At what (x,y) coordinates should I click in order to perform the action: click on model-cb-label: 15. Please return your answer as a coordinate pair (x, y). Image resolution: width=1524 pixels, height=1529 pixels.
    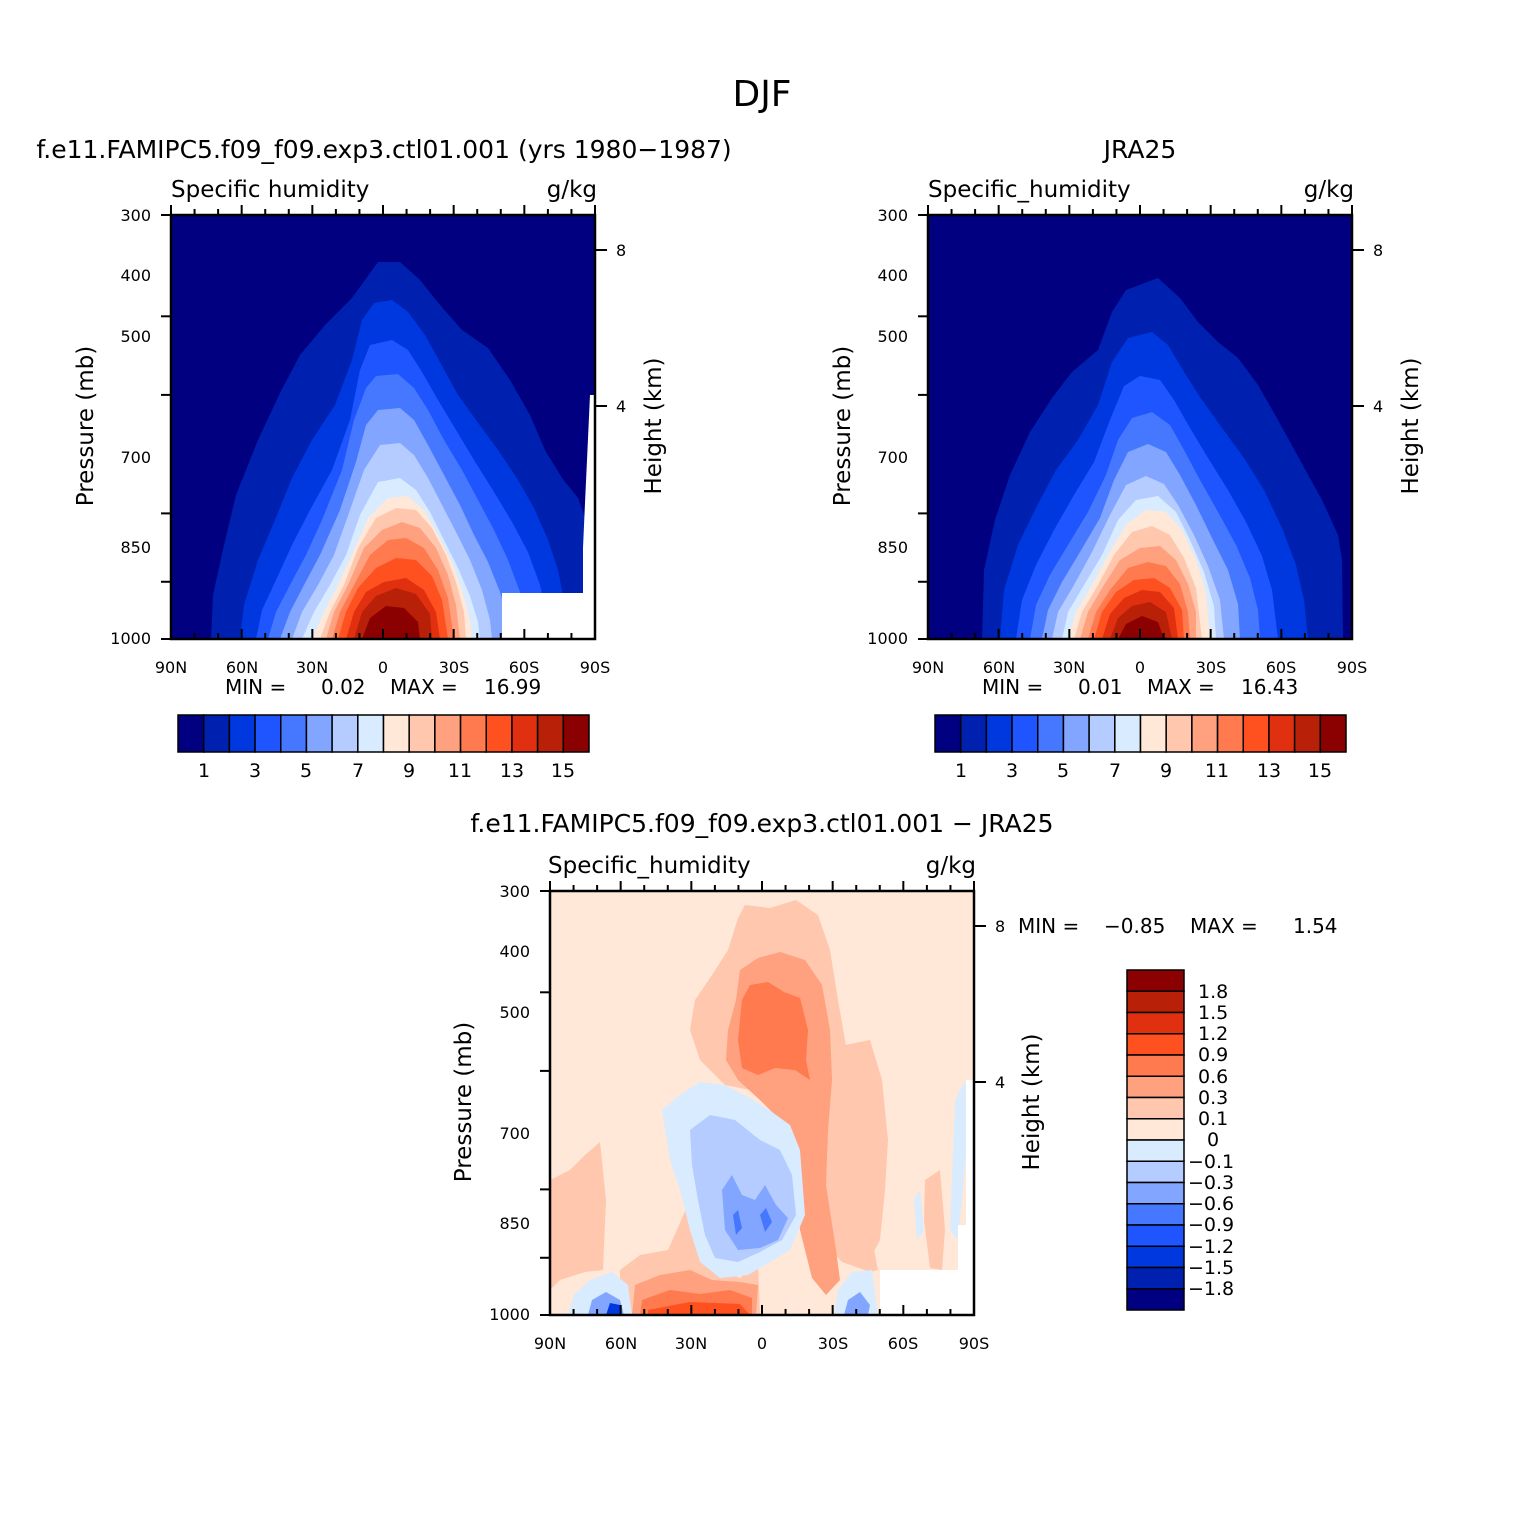
    Looking at the image, I should click on (563, 771).